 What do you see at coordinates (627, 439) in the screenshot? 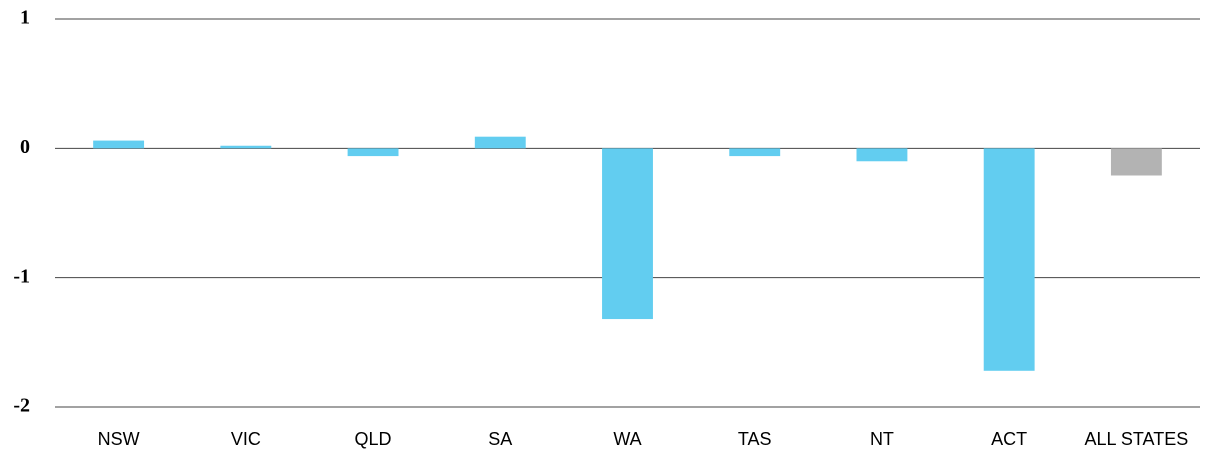
I see `x-tick-label: WA` at bounding box center [627, 439].